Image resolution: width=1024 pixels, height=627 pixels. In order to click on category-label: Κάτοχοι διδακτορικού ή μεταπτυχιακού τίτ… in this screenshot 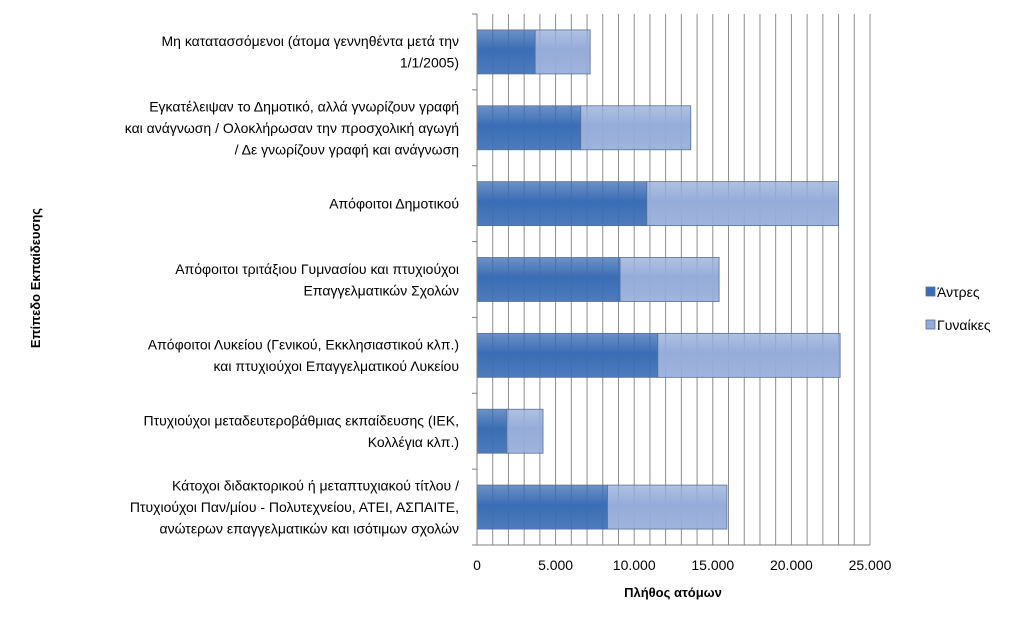, I will do `click(294, 507)`.